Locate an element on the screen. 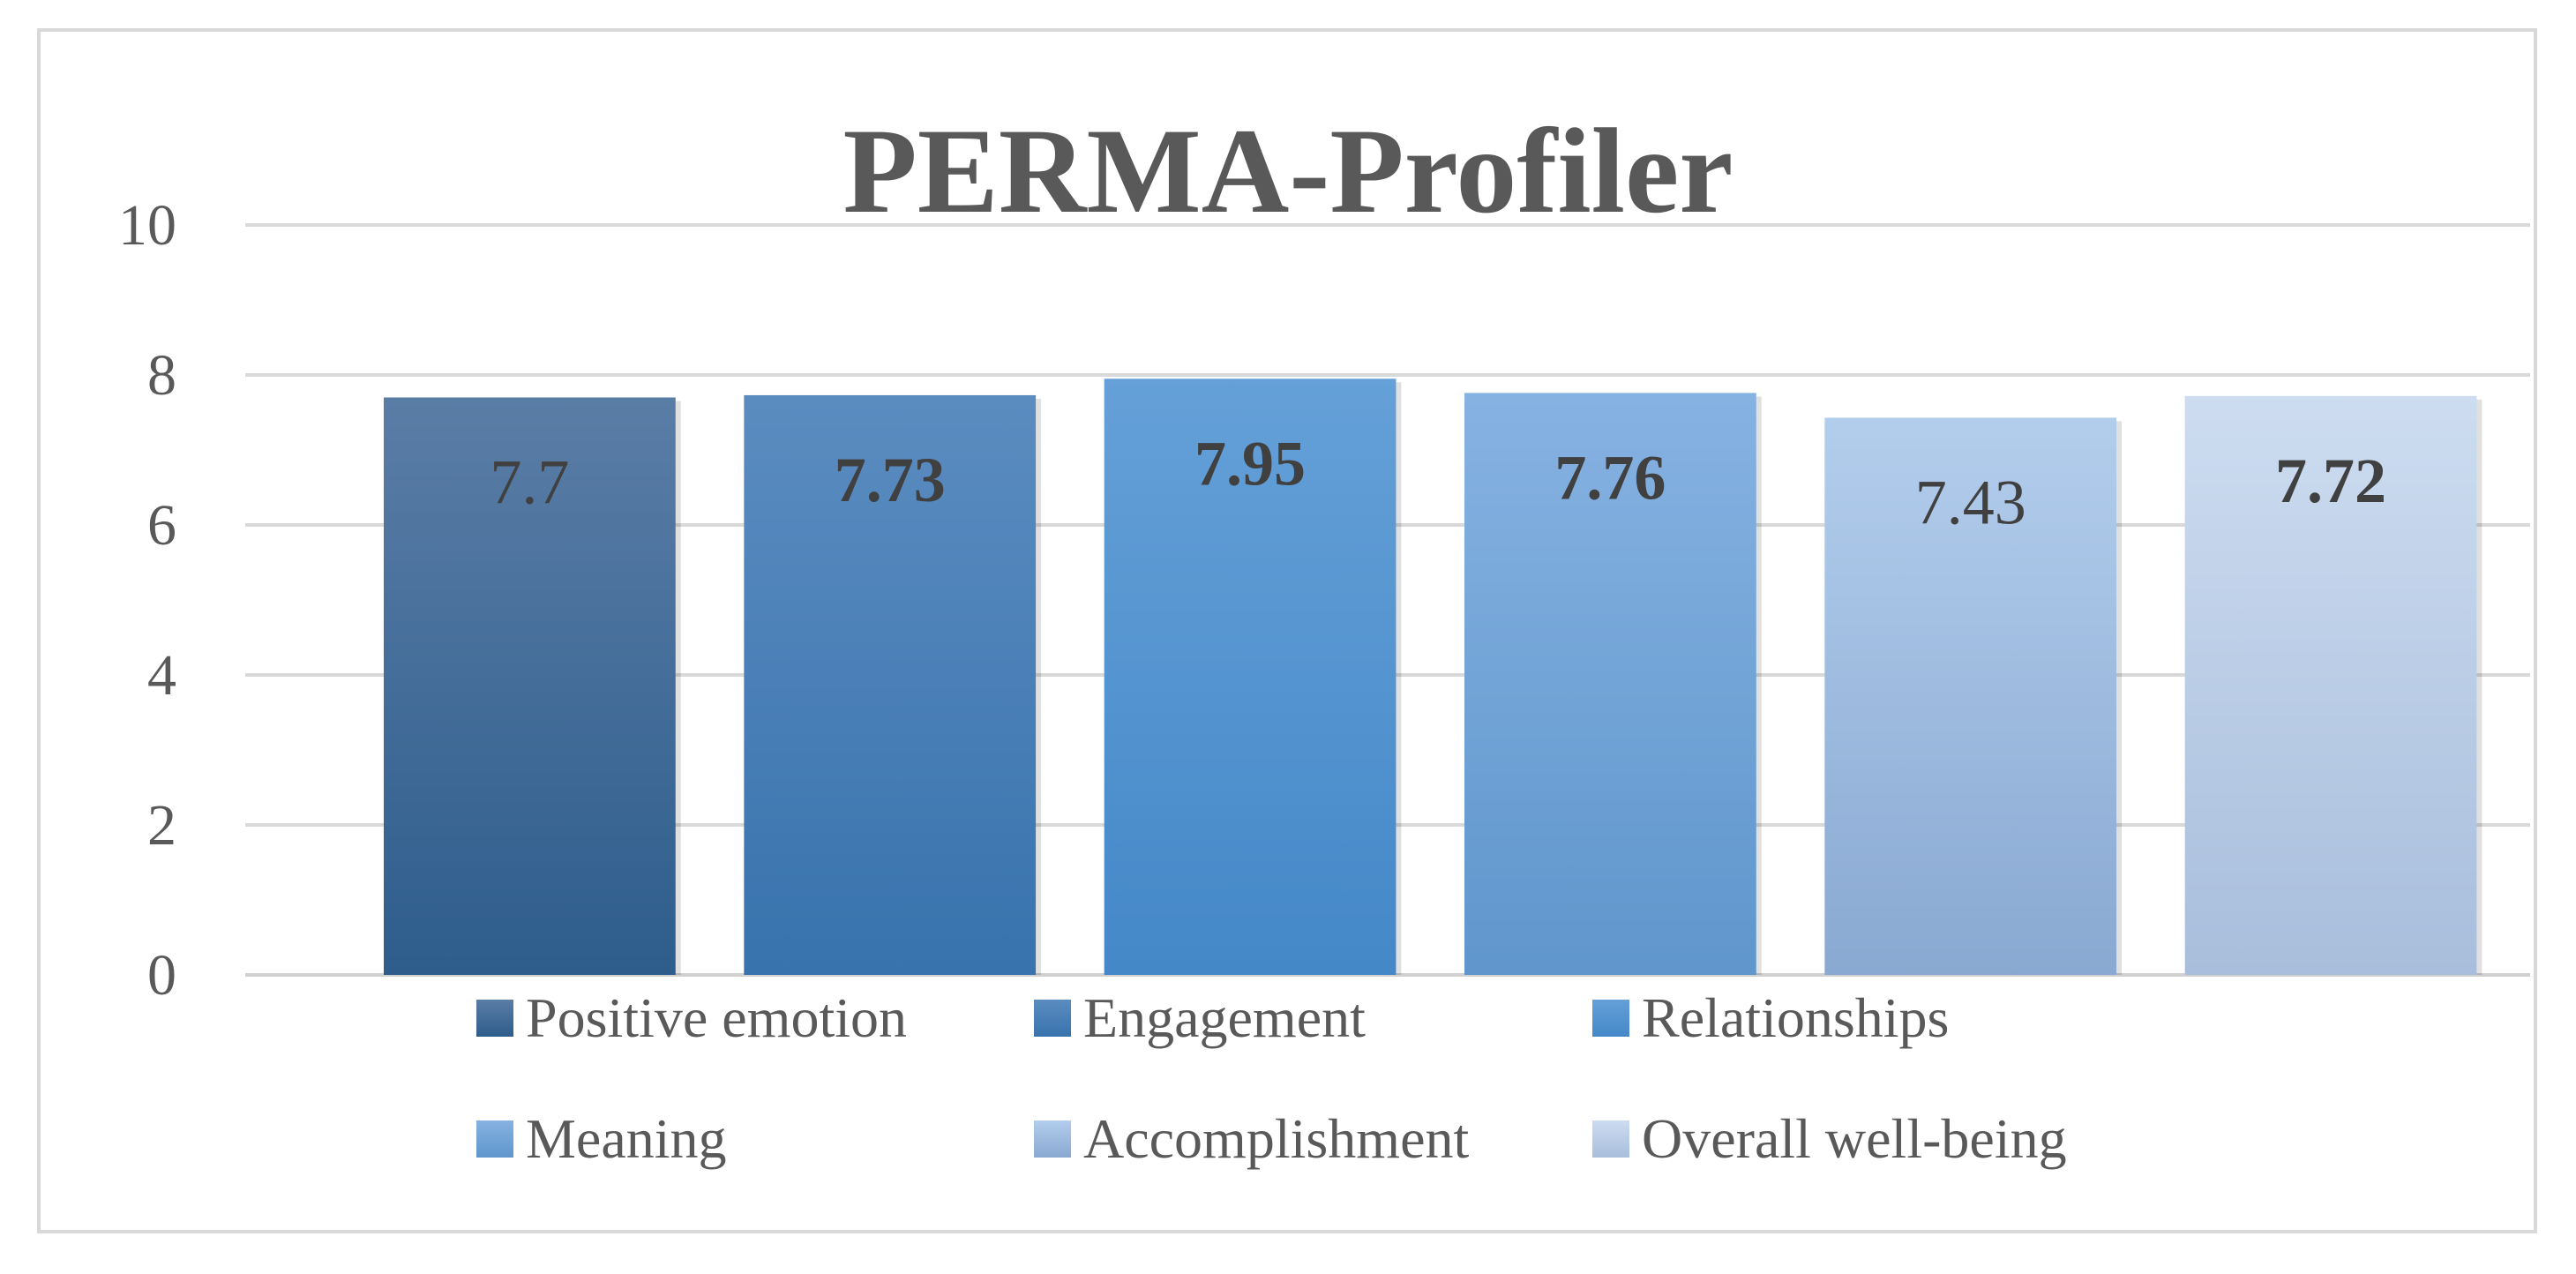  bar-positive-emotion is located at coordinates (530, 686).